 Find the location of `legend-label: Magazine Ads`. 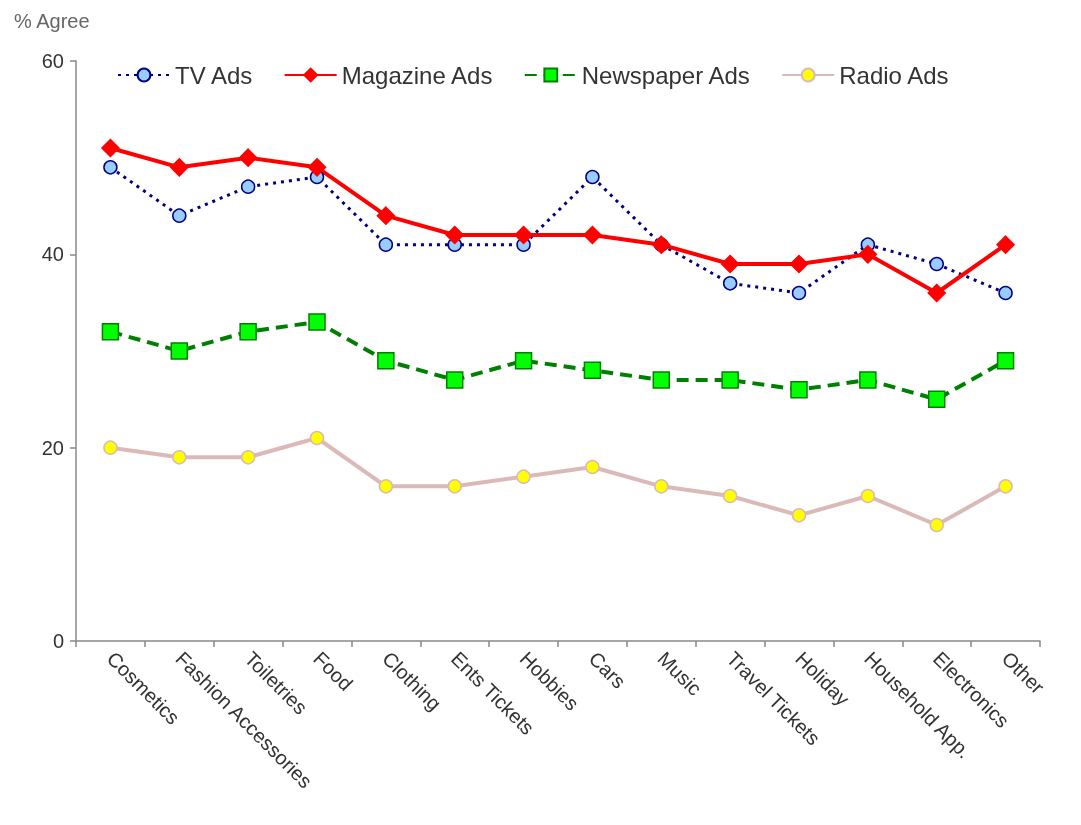

legend-label: Magazine Ads is located at coordinates (417, 75).